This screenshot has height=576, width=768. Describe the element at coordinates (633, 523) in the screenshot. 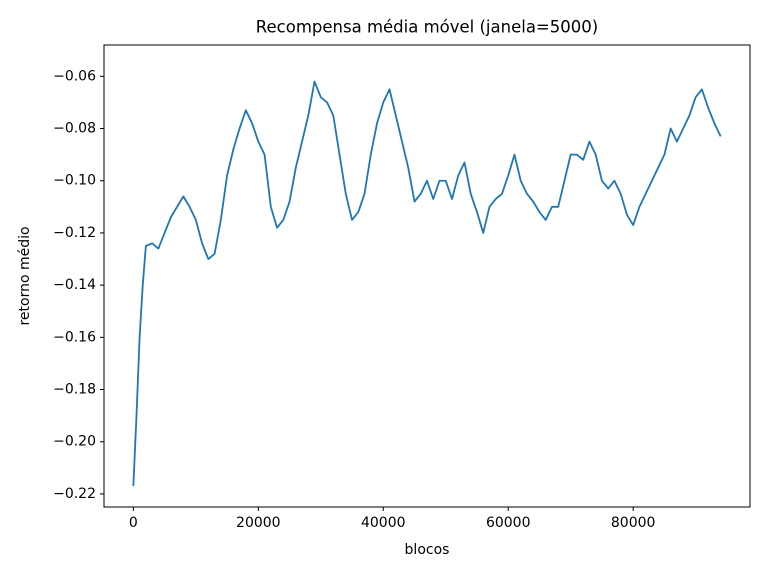

I see `x-tick-label: 80000` at that location.